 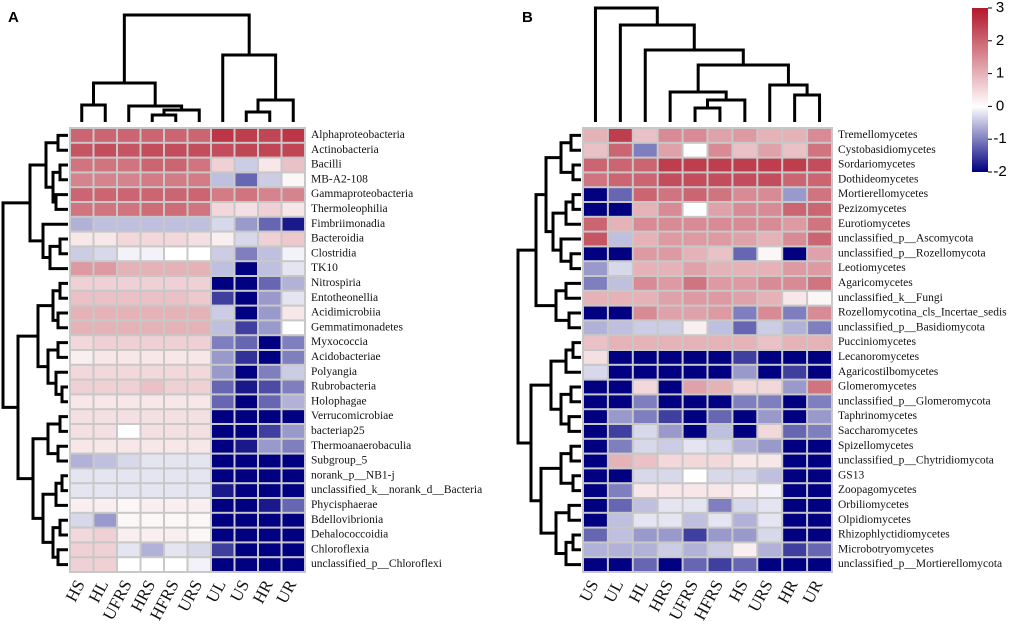 What do you see at coordinates (788, 591) in the screenshot?
I see `column-label: HR` at bounding box center [788, 591].